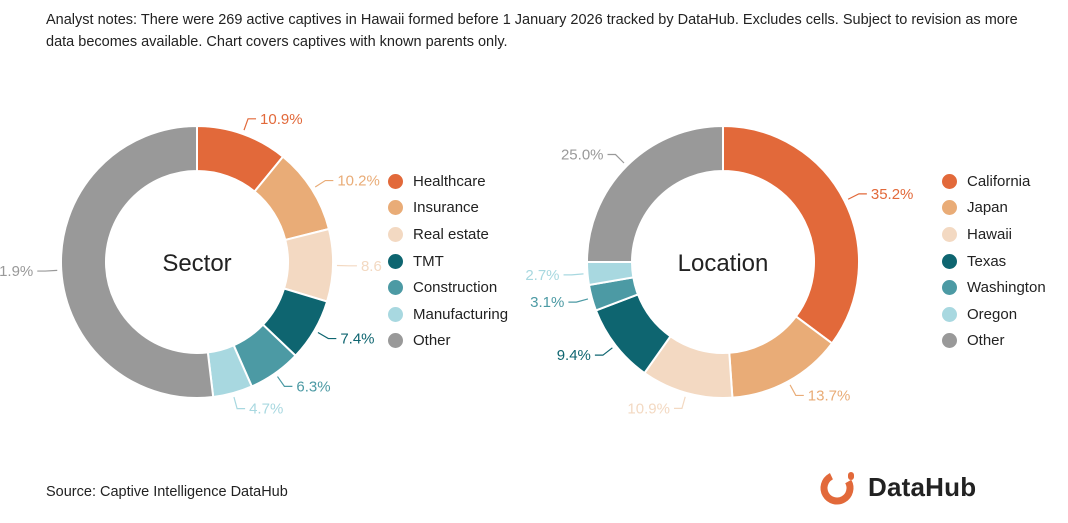  I want to click on location-legend-item-texas: Texas, so click(994, 261).